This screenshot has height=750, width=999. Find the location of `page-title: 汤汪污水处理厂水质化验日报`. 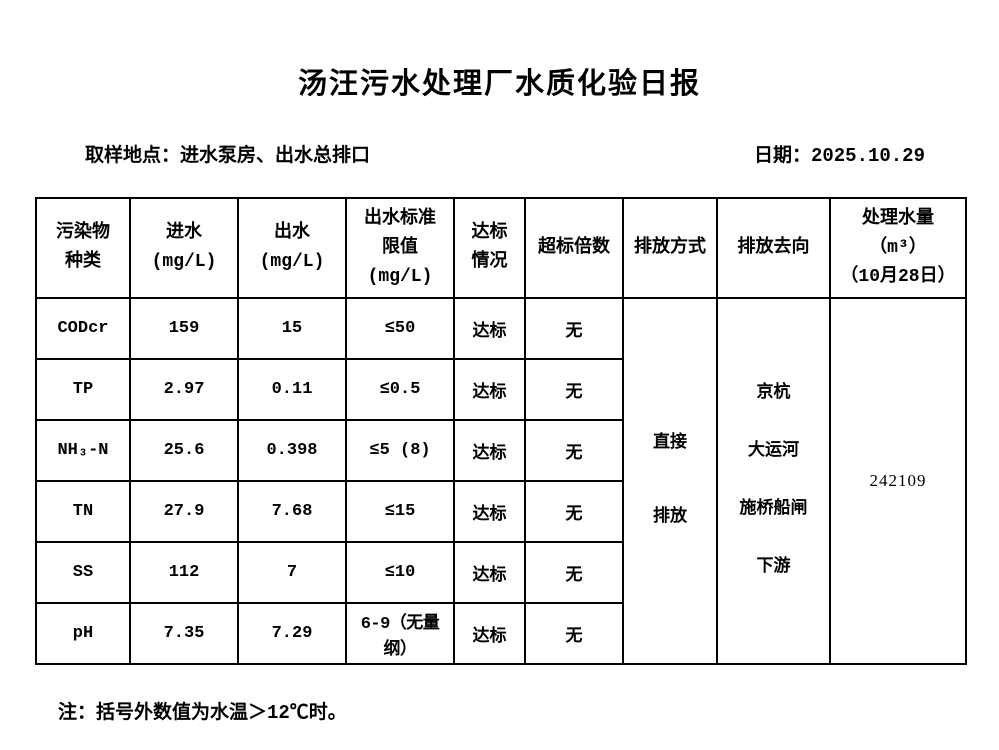

page-title: 汤汪污水处理厂水质化验日报 is located at coordinates (499, 84).